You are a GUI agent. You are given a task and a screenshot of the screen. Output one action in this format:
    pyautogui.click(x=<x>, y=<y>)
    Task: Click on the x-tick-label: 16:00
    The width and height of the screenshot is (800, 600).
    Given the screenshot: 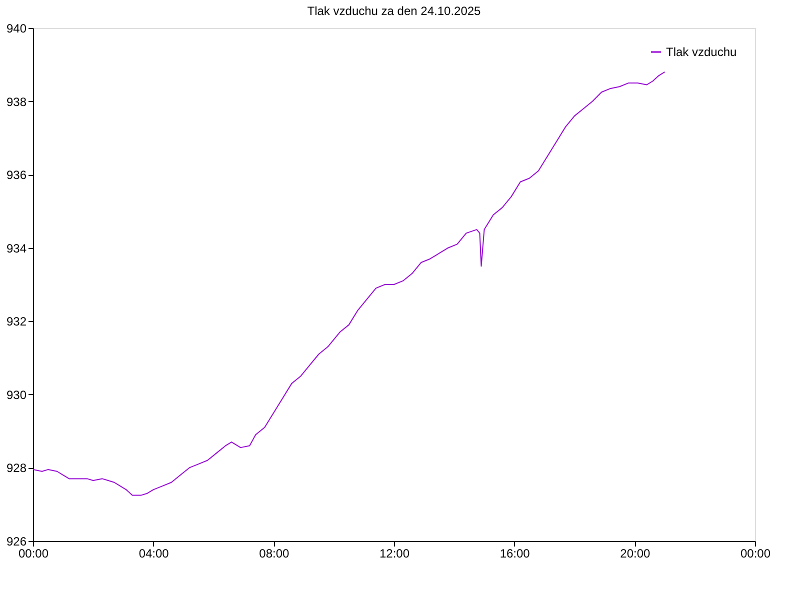 What is the action you would take?
    pyautogui.click(x=515, y=553)
    